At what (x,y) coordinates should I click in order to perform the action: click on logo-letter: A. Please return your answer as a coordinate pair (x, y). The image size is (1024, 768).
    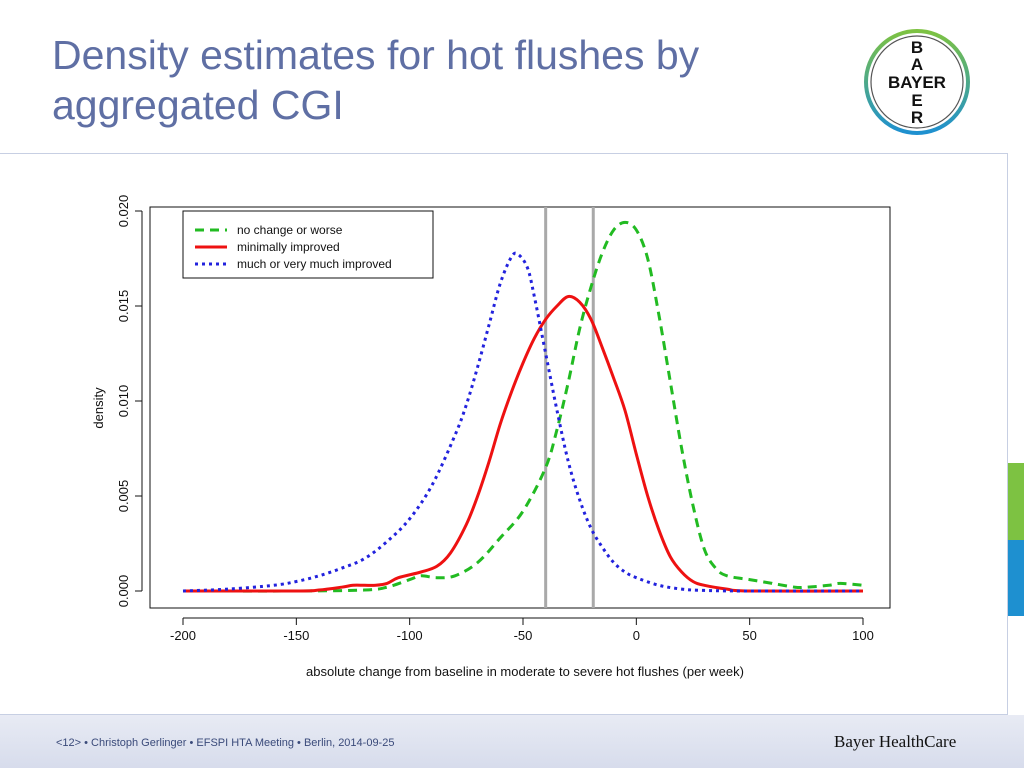
    Looking at the image, I should click on (917, 64).